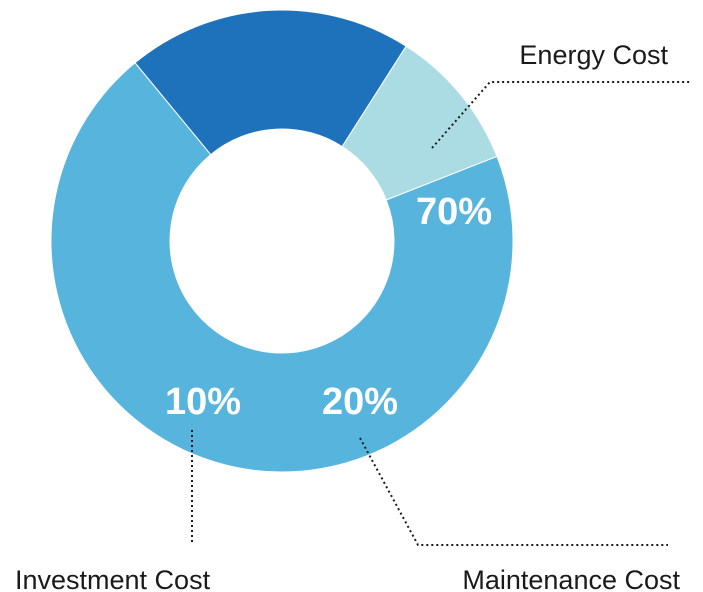  I want to click on slice-value-label-investment: 10%, so click(203, 402).